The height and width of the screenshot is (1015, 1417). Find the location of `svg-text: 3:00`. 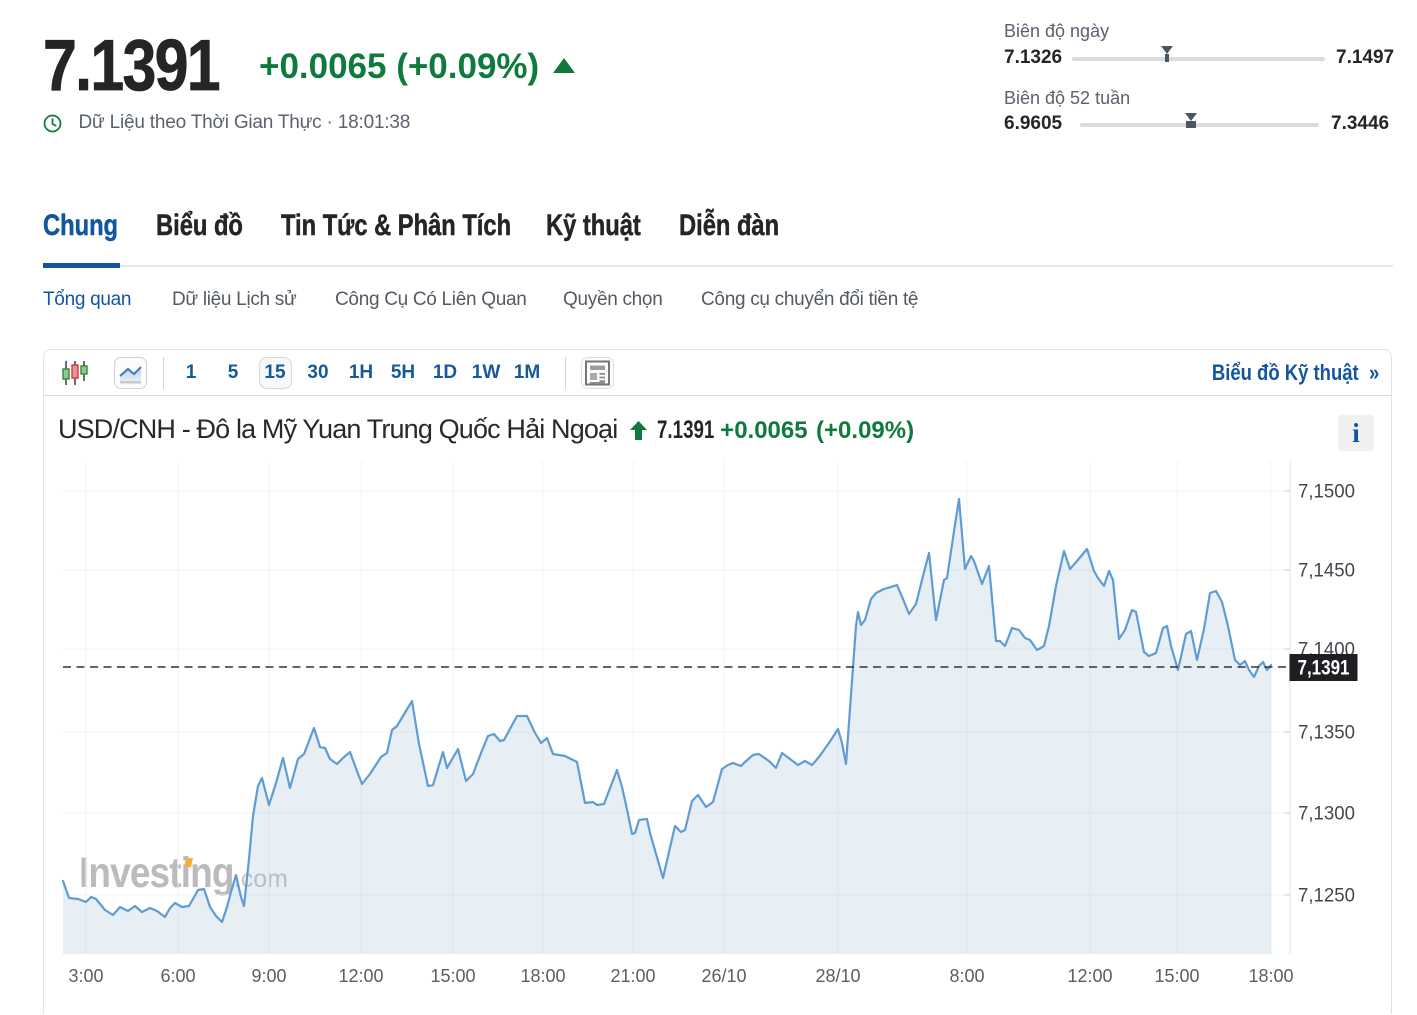

svg-text: 3:00 is located at coordinates (85, 976).